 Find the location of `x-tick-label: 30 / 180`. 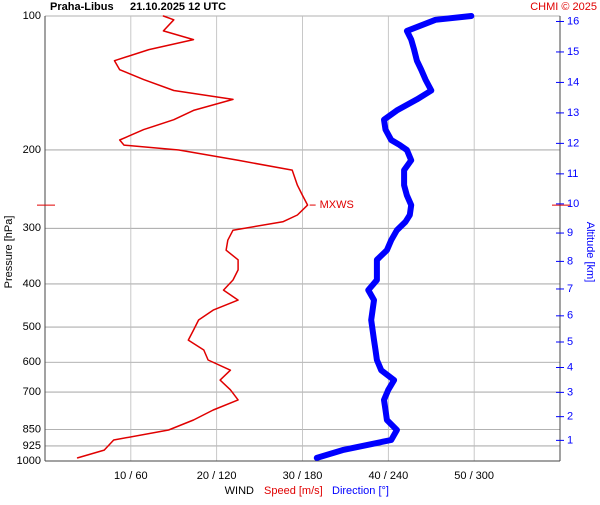

x-tick-label: 30 / 180 is located at coordinates (303, 476).